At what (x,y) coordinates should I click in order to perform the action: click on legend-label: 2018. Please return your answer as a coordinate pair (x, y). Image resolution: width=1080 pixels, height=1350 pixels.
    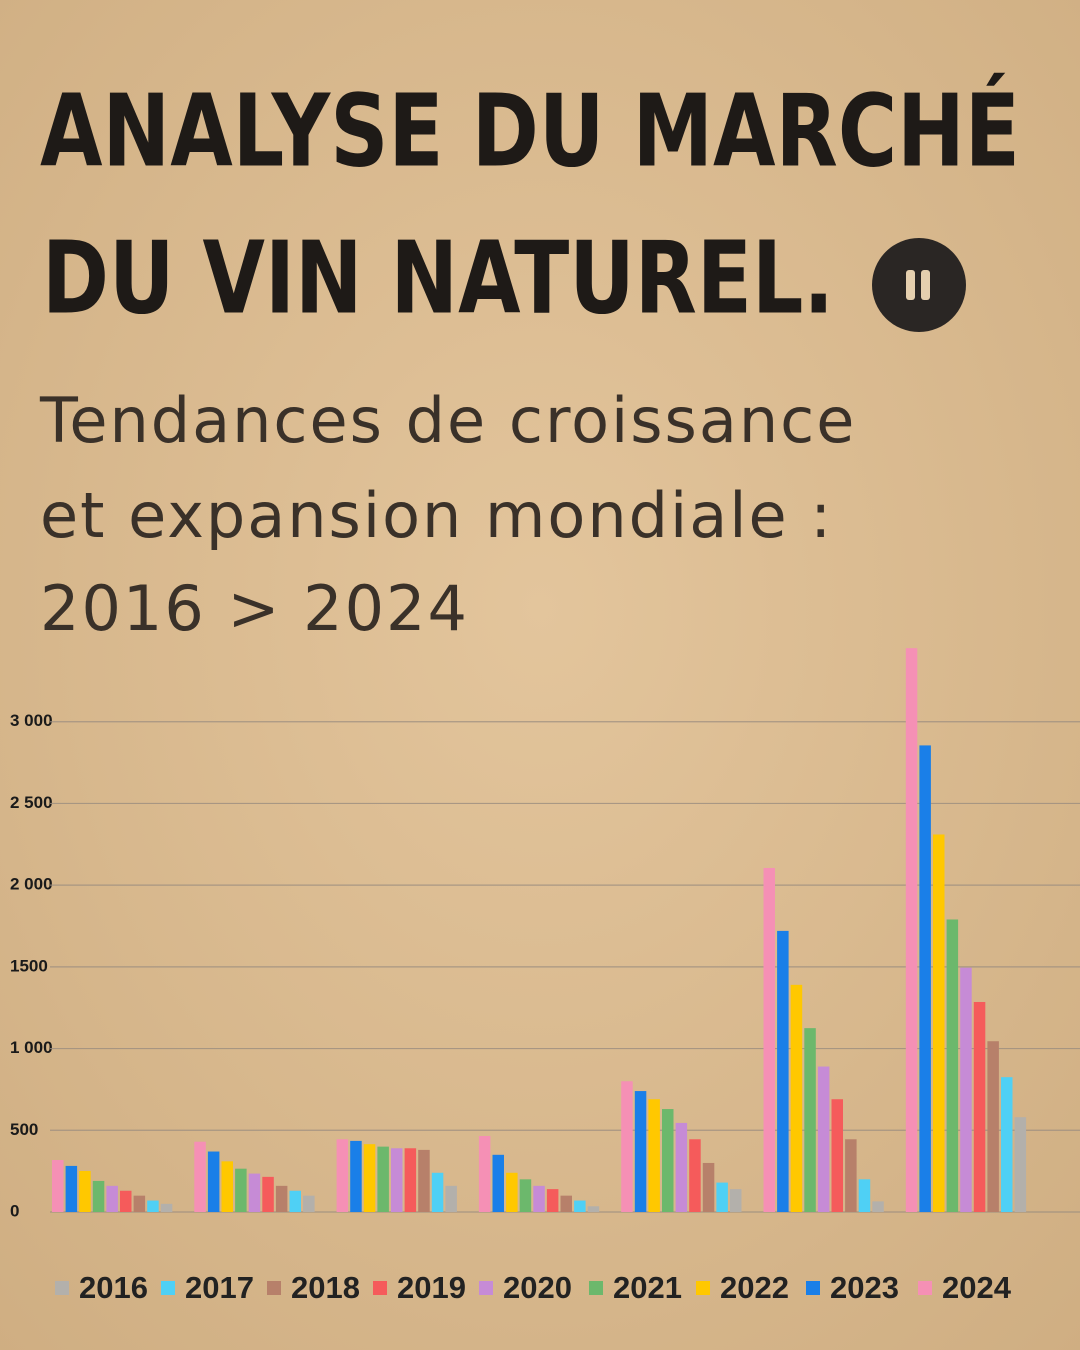
    Looking at the image, I should click on (325, 1287).